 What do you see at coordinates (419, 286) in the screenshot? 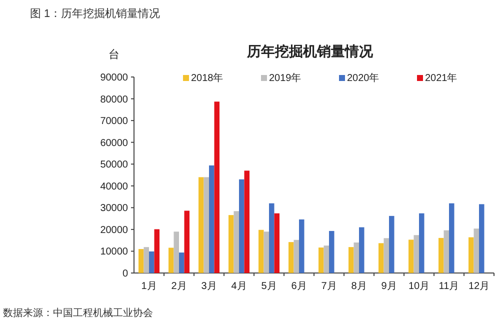
I see `x-tick-label: 10月` at bounding box center [419, 286].